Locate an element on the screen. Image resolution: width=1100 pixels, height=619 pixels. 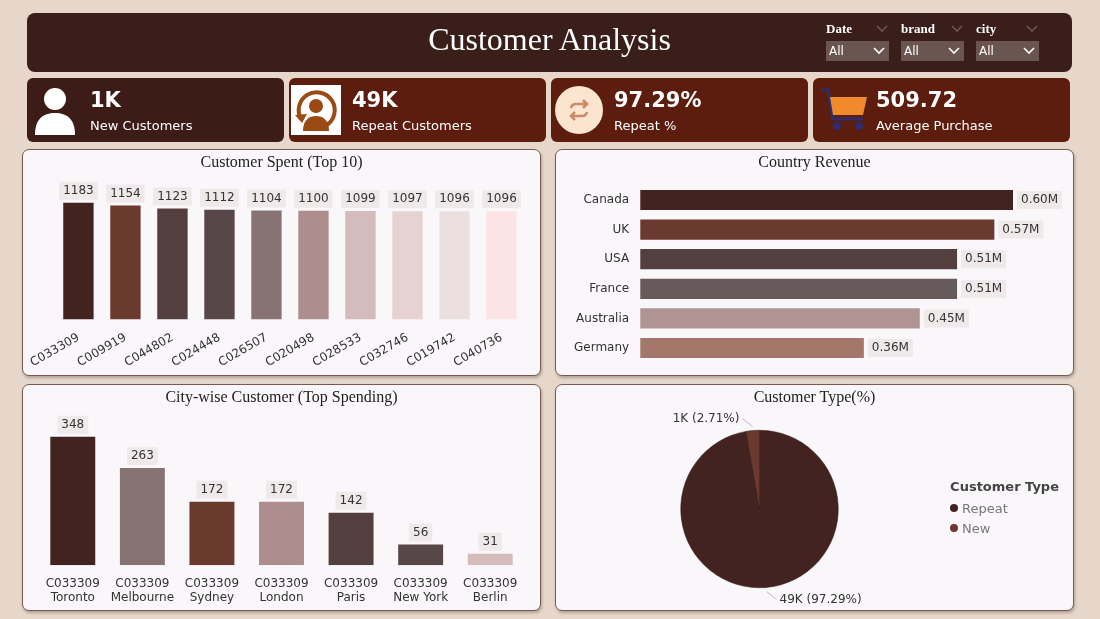
data-label: 0.36M is located at coordinates (890, 347).